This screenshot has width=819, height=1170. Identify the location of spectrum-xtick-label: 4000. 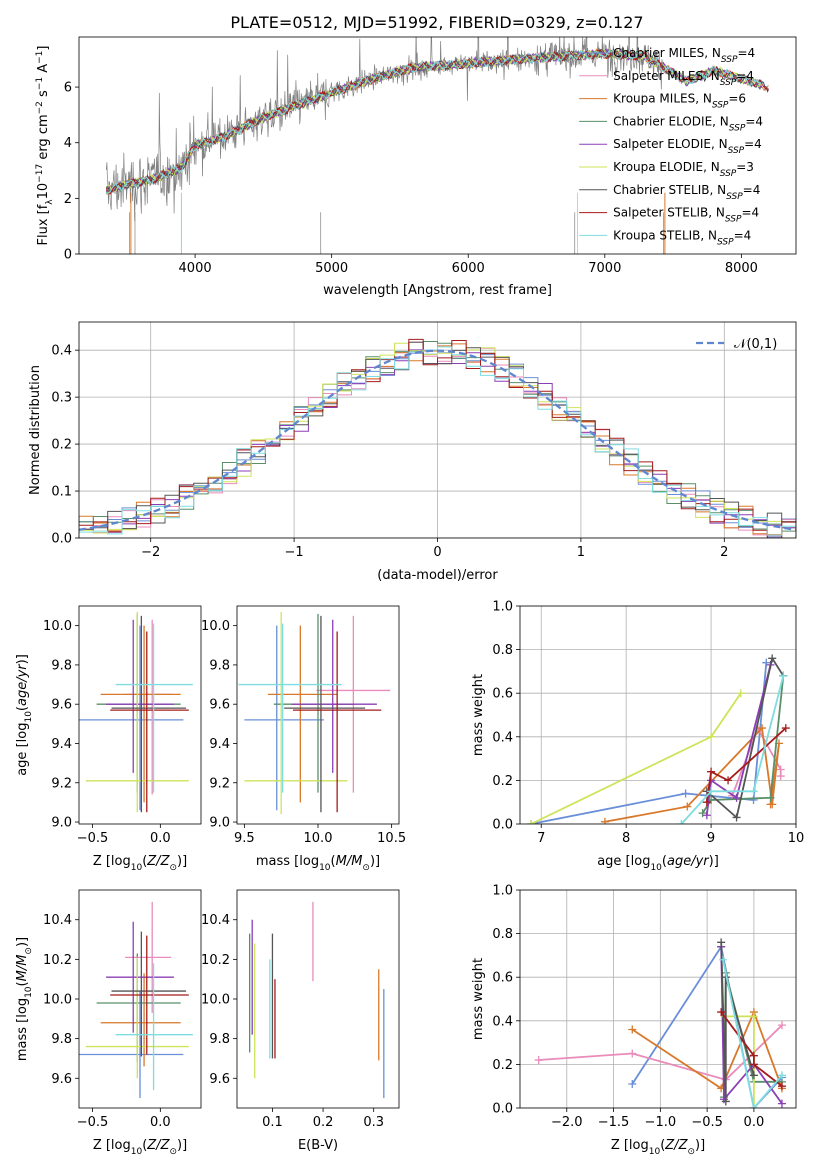
(195, 268).